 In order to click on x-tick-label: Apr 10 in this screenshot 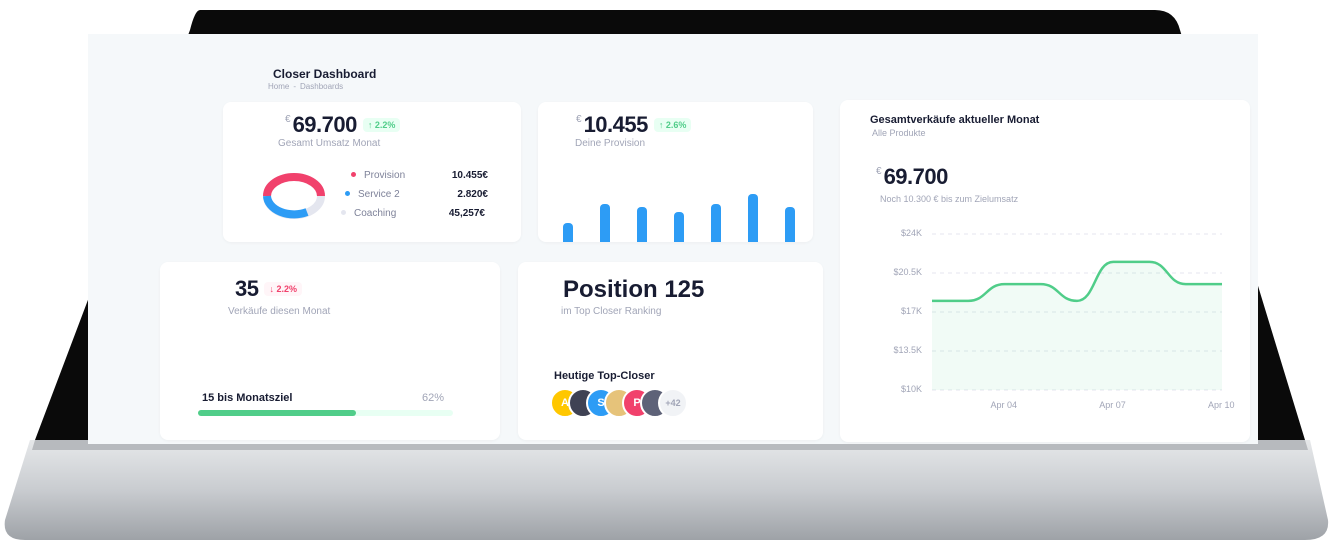, I will do `click(1221, 405)`.